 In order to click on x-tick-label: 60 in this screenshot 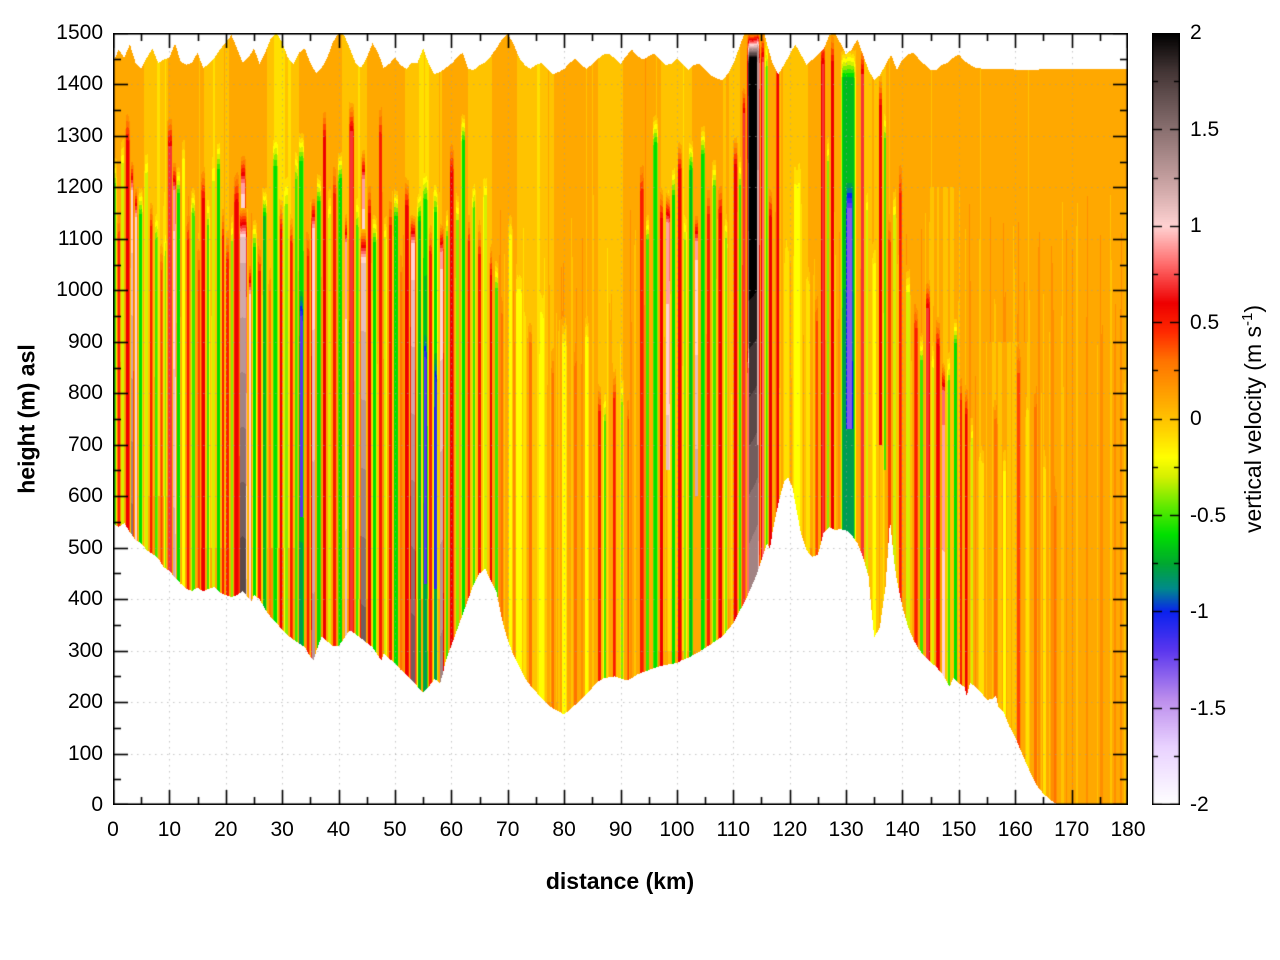, I will do `click(451, 829)`.